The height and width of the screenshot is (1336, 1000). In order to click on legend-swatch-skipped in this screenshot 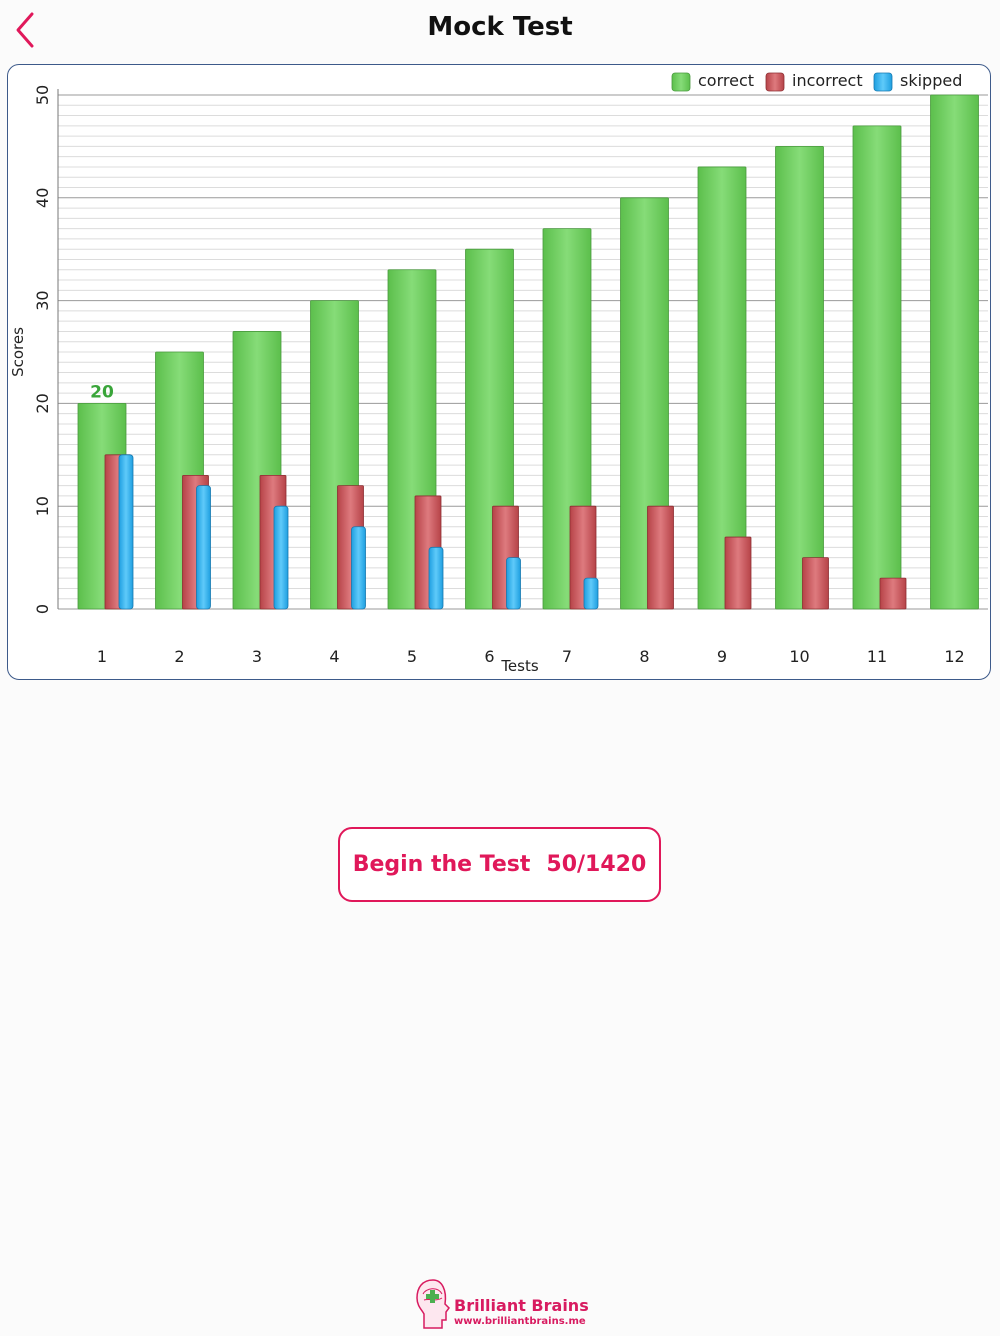, I will do `click(883, 82)`.